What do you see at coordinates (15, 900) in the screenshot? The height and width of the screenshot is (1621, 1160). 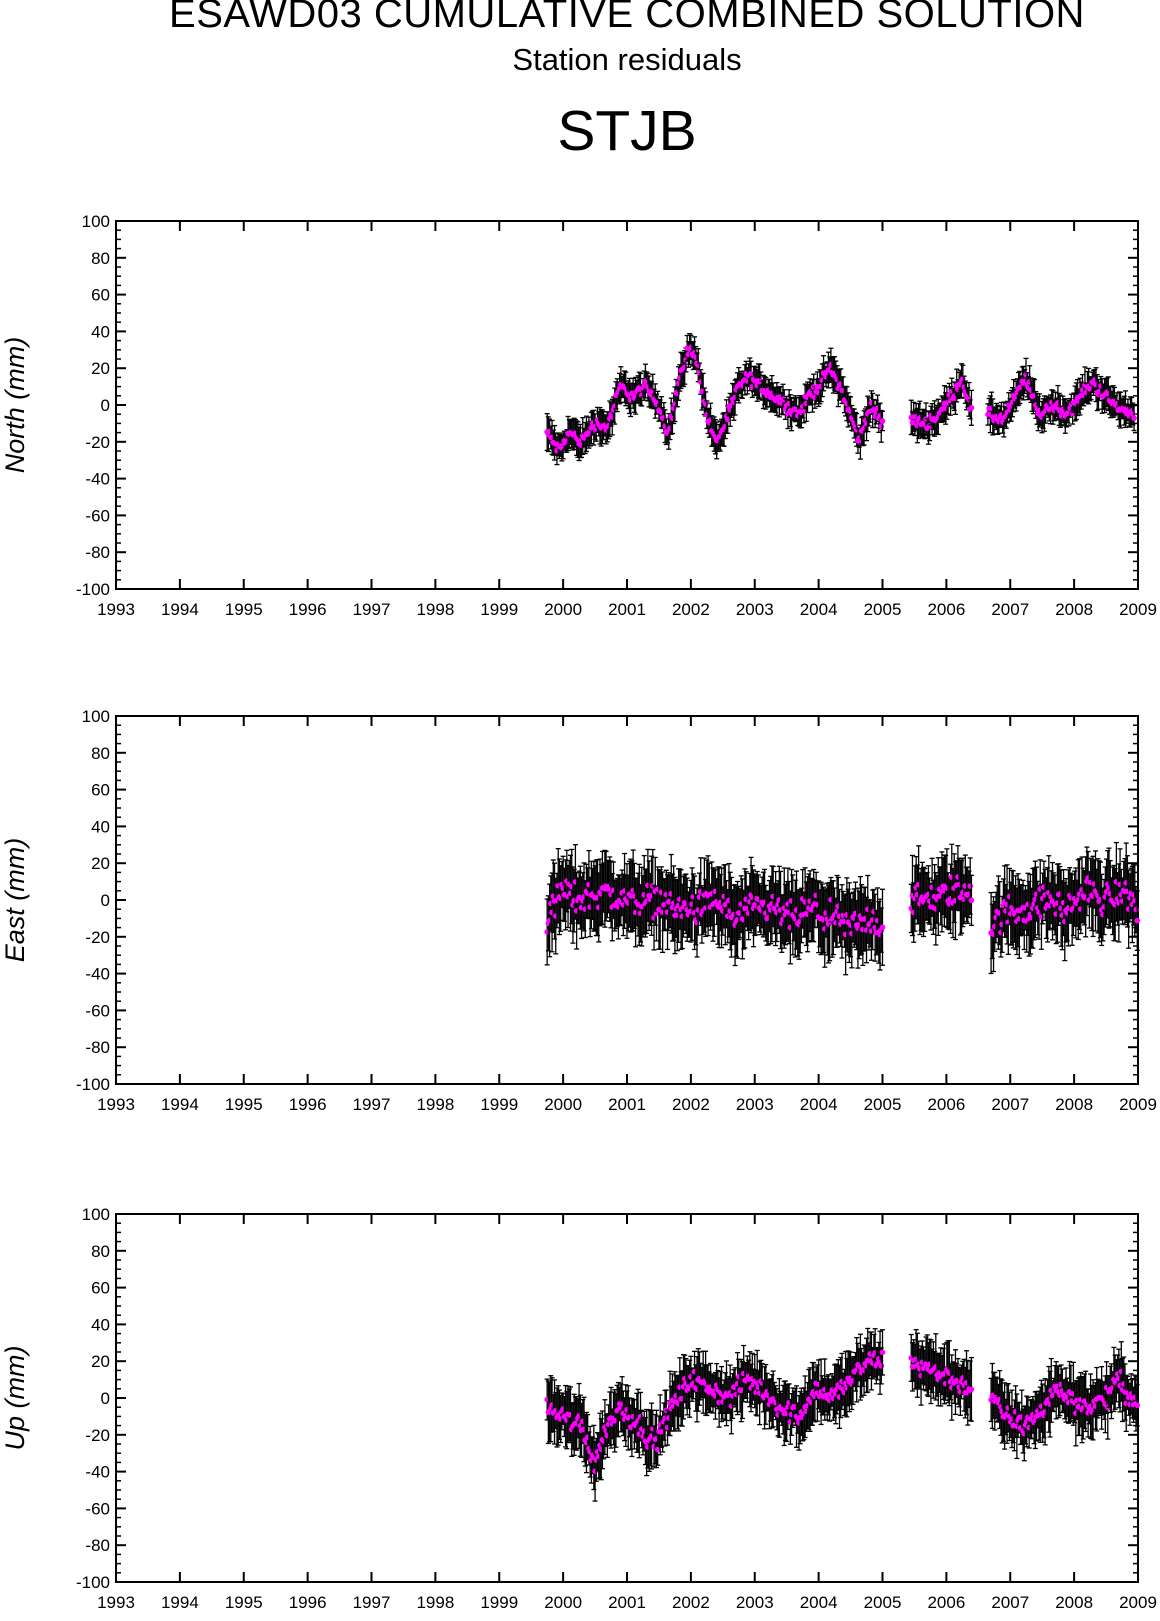 I see `y-axis-label: East (mm)` at bounding box center [15, 900].